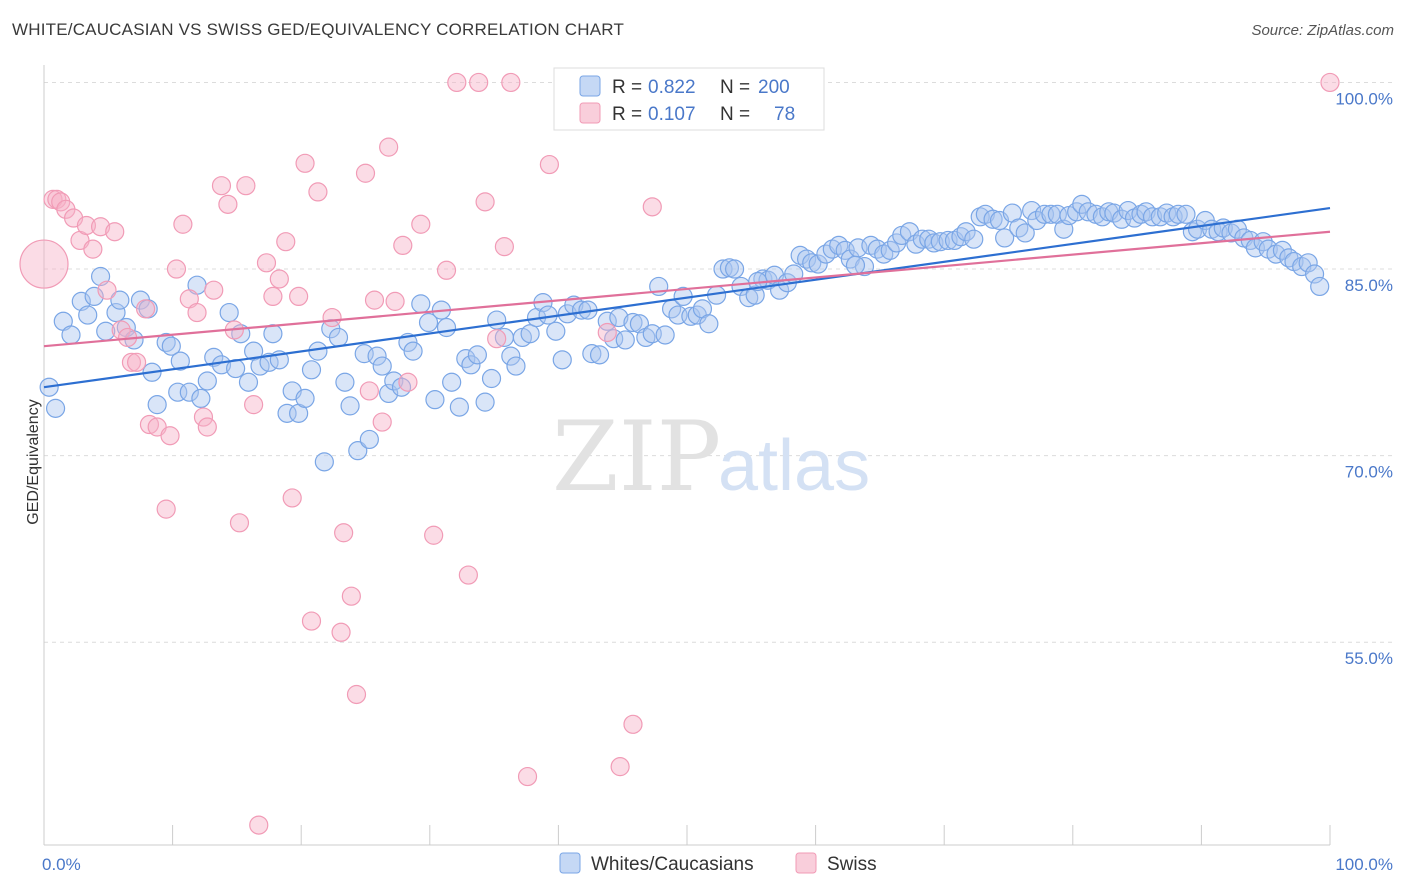 The image size is (1406, 892). What do you see at coordinates (1322, 30) in the screenshot?
I see `source-label: Source: ZipAtlas.com` at bounding box center [1322, 30].